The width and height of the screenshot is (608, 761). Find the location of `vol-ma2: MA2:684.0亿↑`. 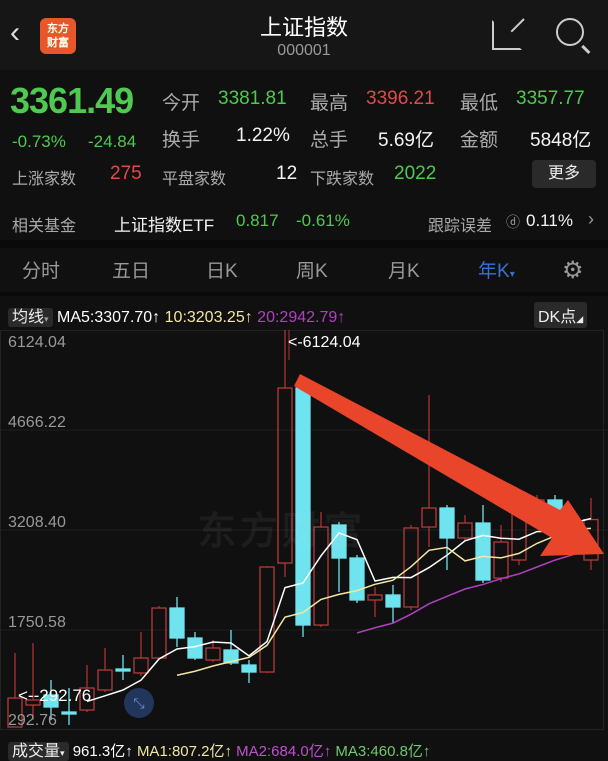

vol-ma2: MA2:684.0亿↑ is located at coordinates (284, 751).